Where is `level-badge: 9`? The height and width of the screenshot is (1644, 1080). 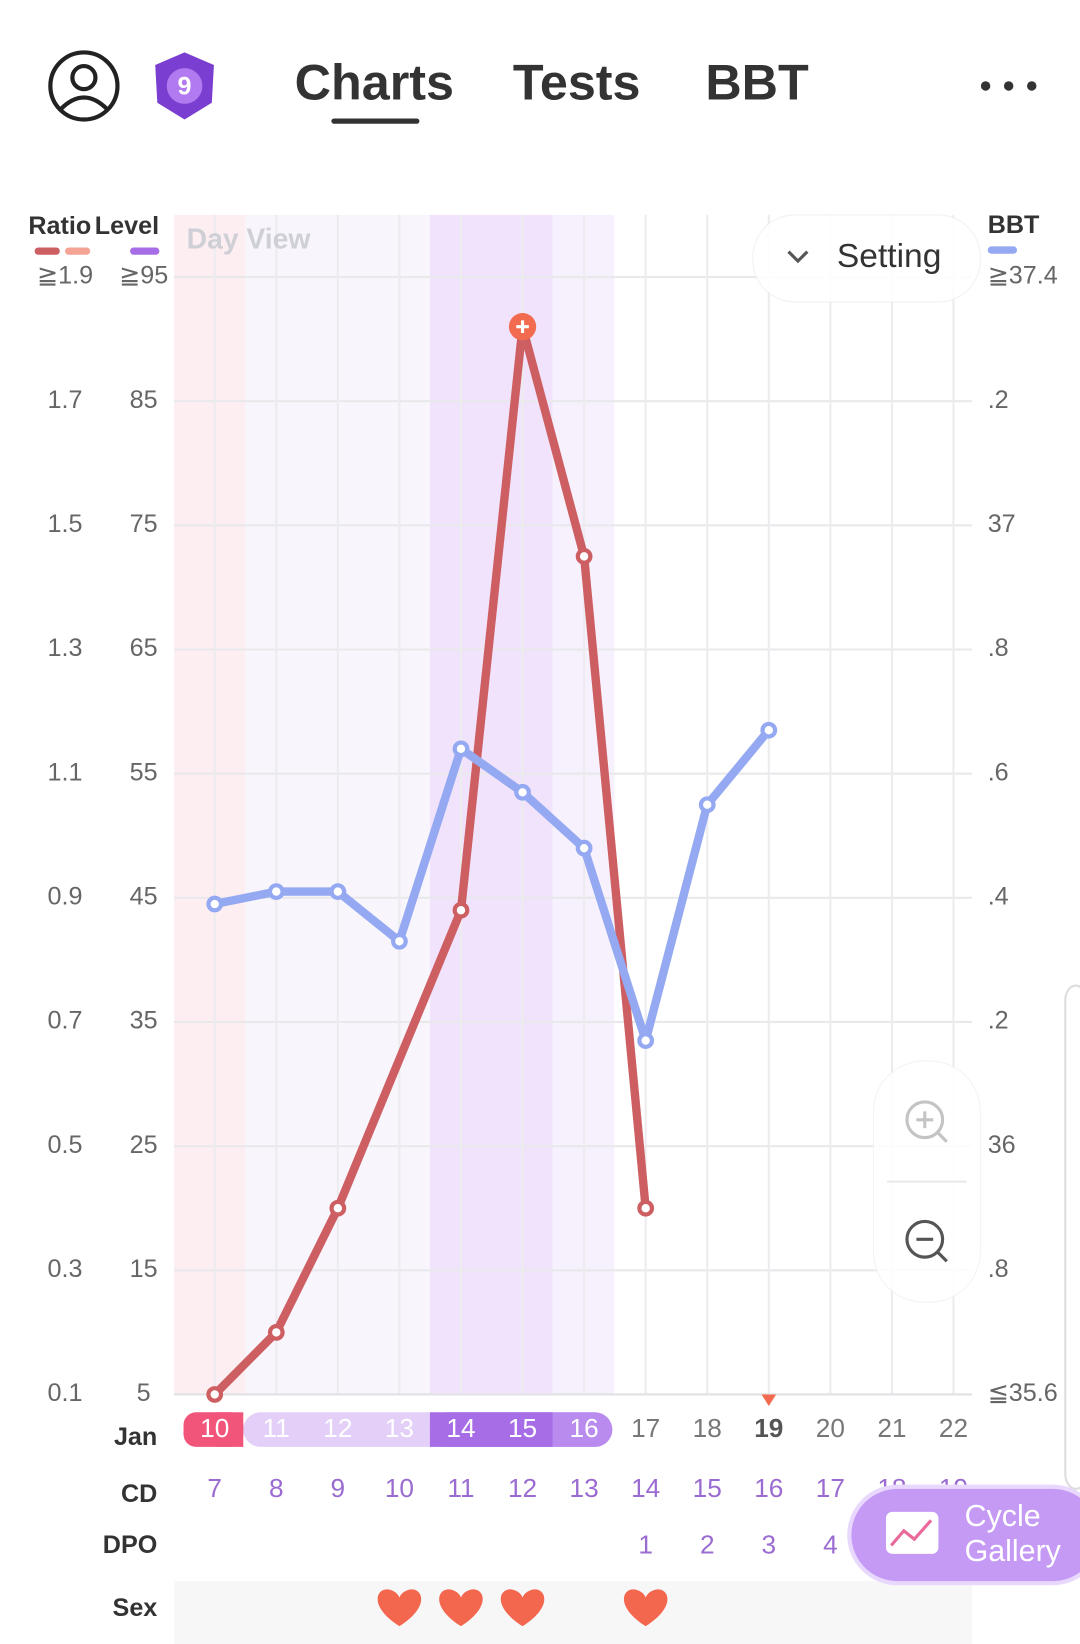 level-badge: 9 is located at coordinates (184, 86).